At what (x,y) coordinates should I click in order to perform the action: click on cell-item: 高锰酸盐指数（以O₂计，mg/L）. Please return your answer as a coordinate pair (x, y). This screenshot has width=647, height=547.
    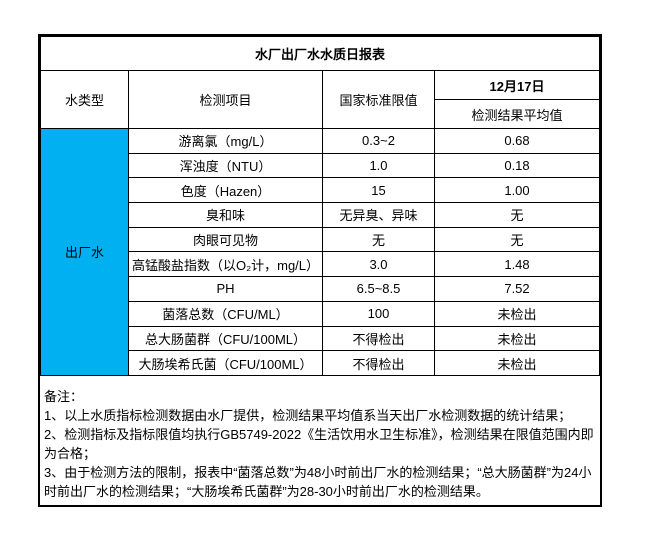
    Looking at the image, I should click on (225, 264).